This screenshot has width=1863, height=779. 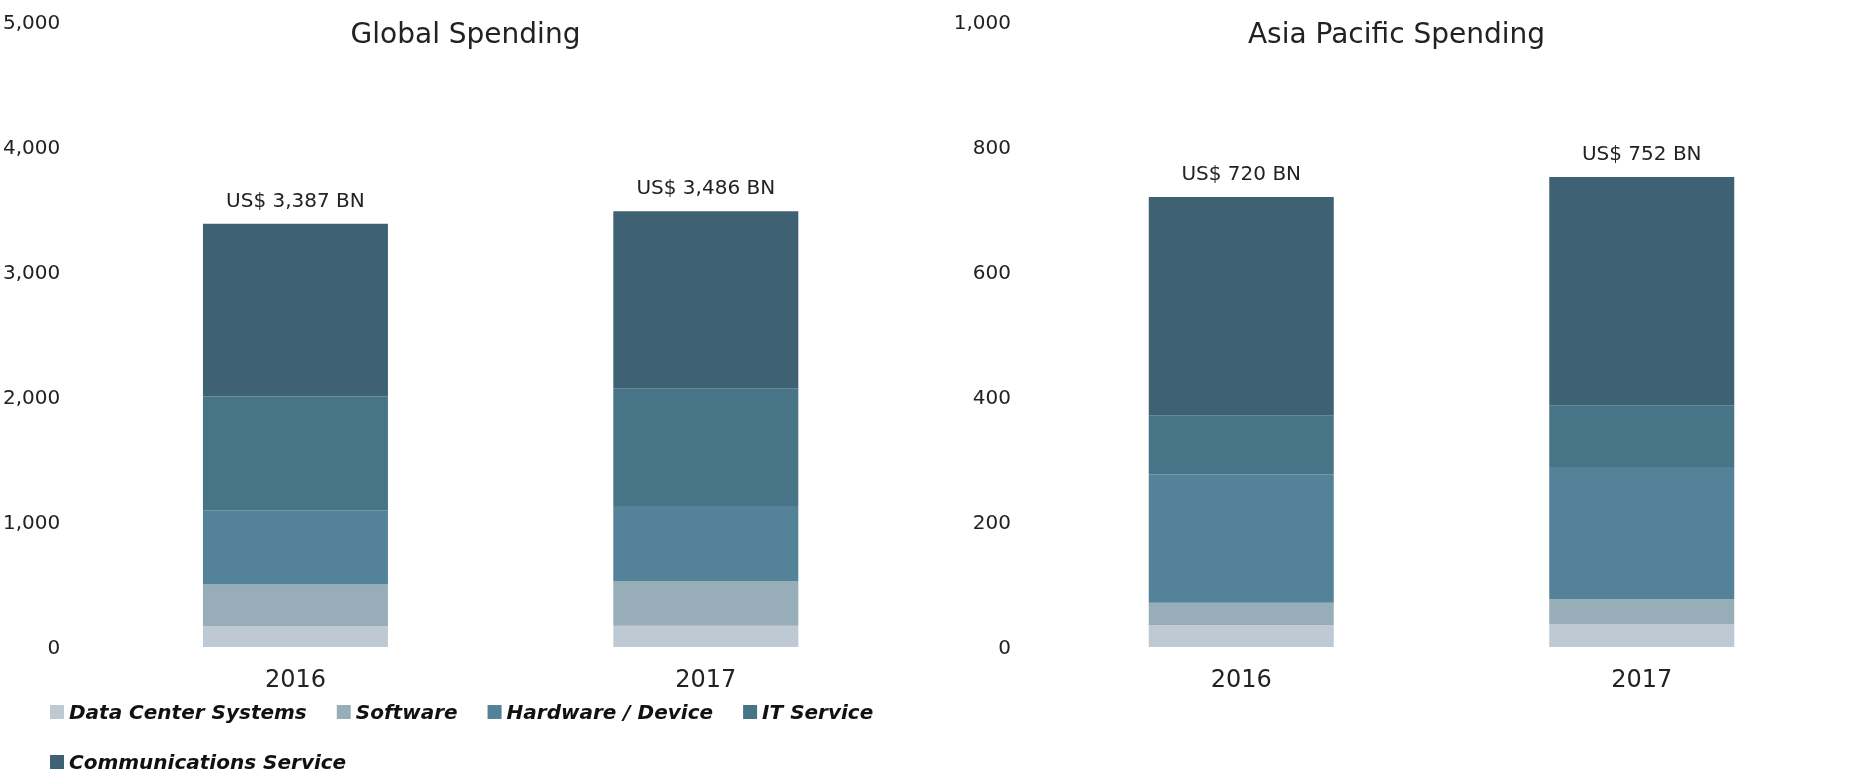 What do you see at coordinates (991, 147) in the screenshot?
I see `y-tick-label: 800` at bounding box center [991, 147].